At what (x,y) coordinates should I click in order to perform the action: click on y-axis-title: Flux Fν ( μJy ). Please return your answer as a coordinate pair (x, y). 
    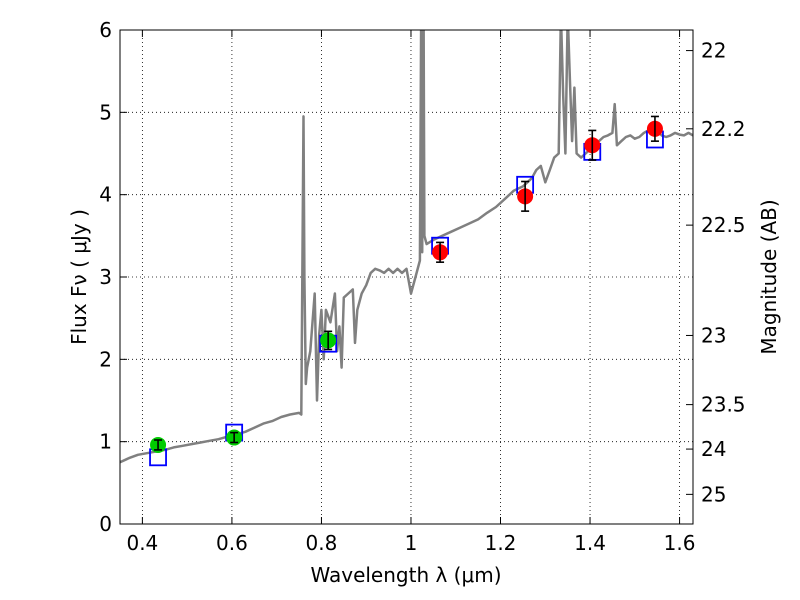
    Looking at the image, I should click on (79, 277).